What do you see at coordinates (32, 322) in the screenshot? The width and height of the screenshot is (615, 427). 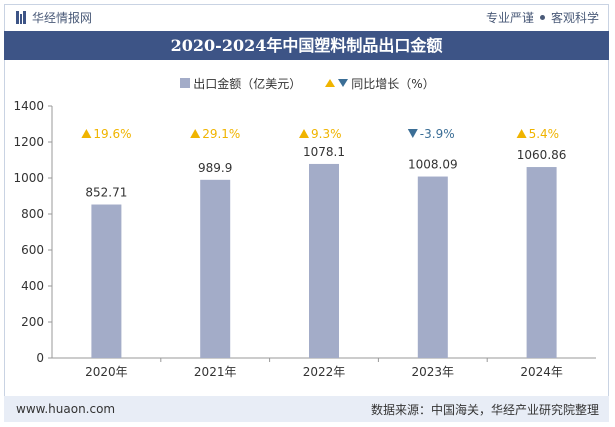 I see `y-tick-label: 200` at bounding box center [32, 322].